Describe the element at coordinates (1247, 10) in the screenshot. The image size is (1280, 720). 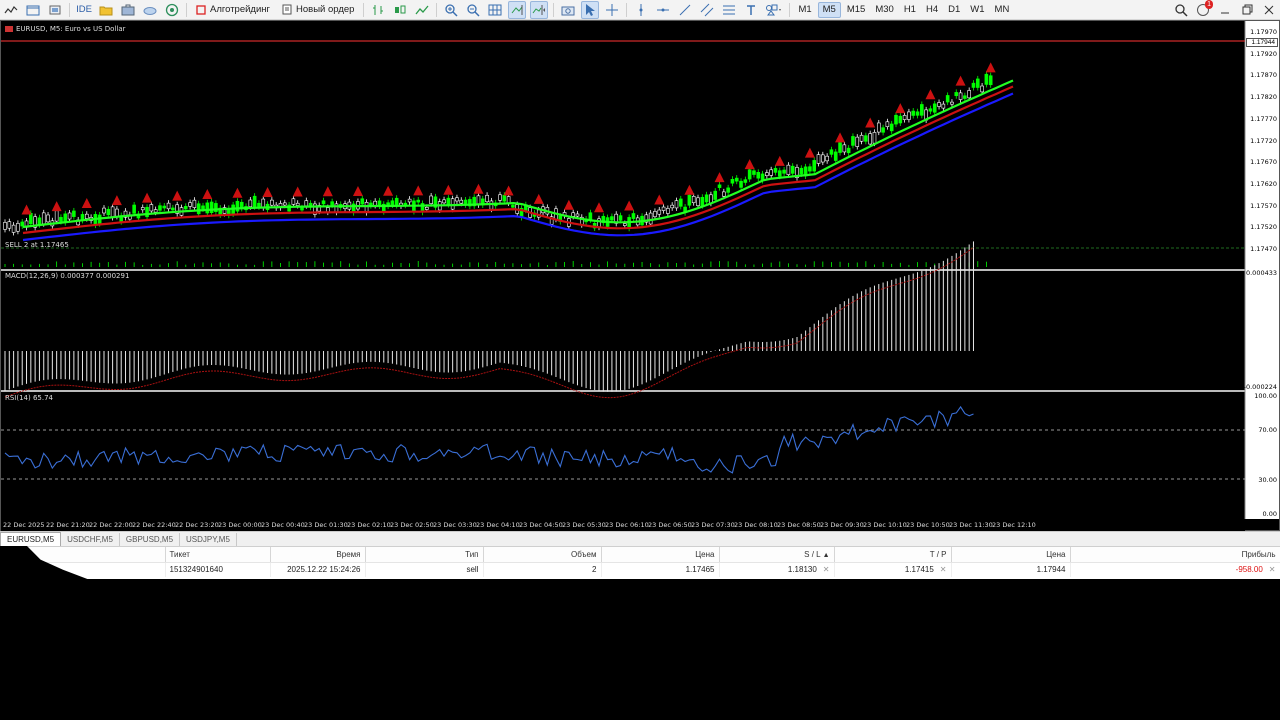
I see `restore-chart-icon` at that location.